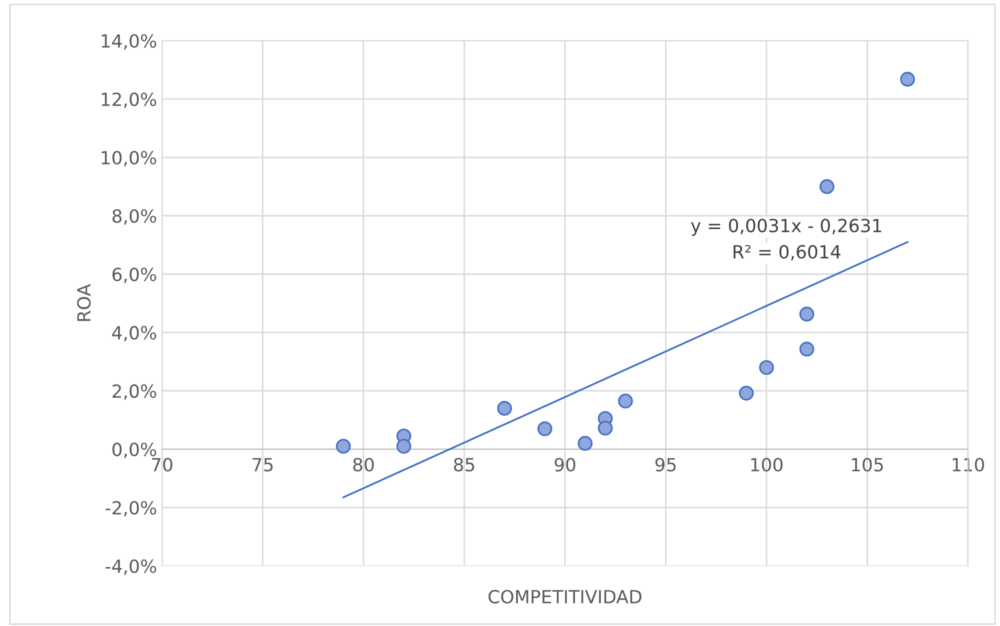  What do you see at coordinates (134, 450) in the screenshot?
I see `y-tick-label: 0,0%` at bounding box center [134, 450].